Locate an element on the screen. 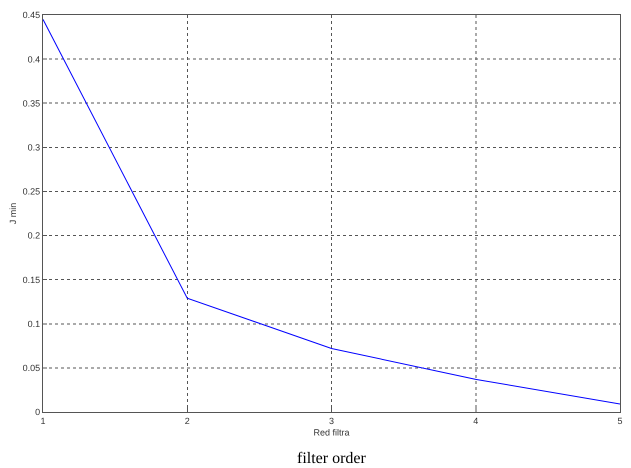  y-tick-label: 0.05 is located at coordinates (31, 368).